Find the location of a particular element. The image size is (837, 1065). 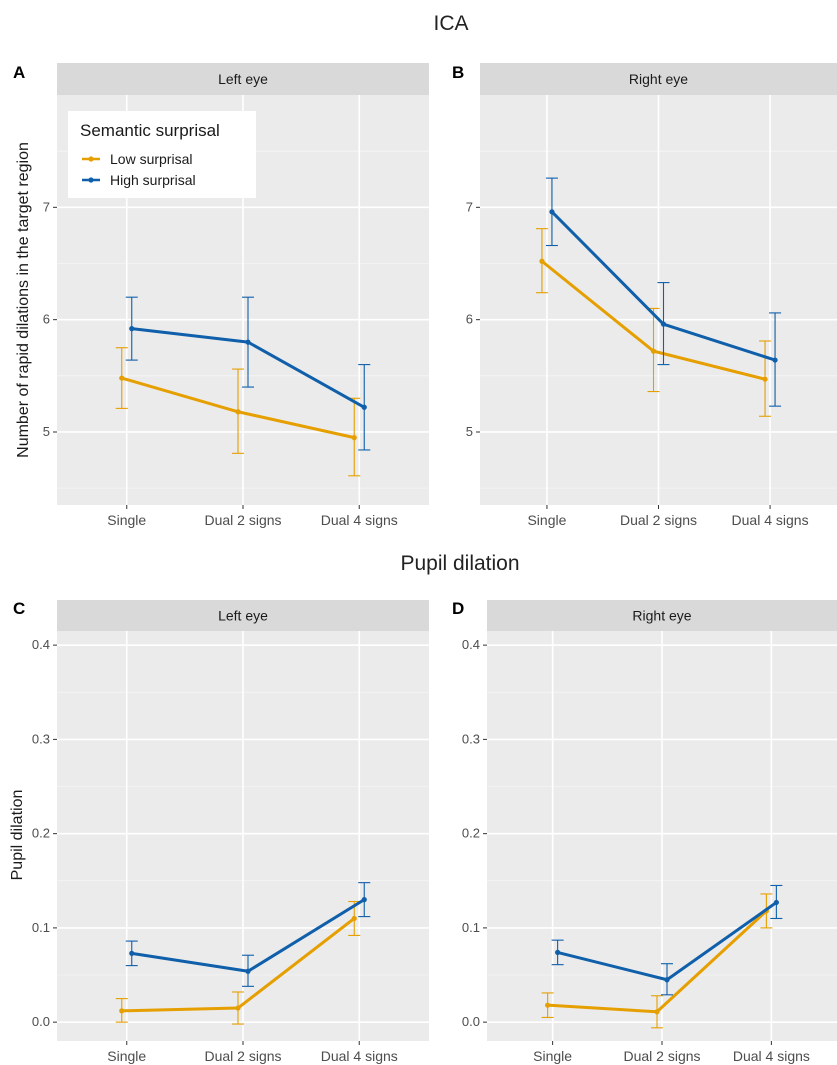

panel-letter: C is located at coordinates (19, 608).